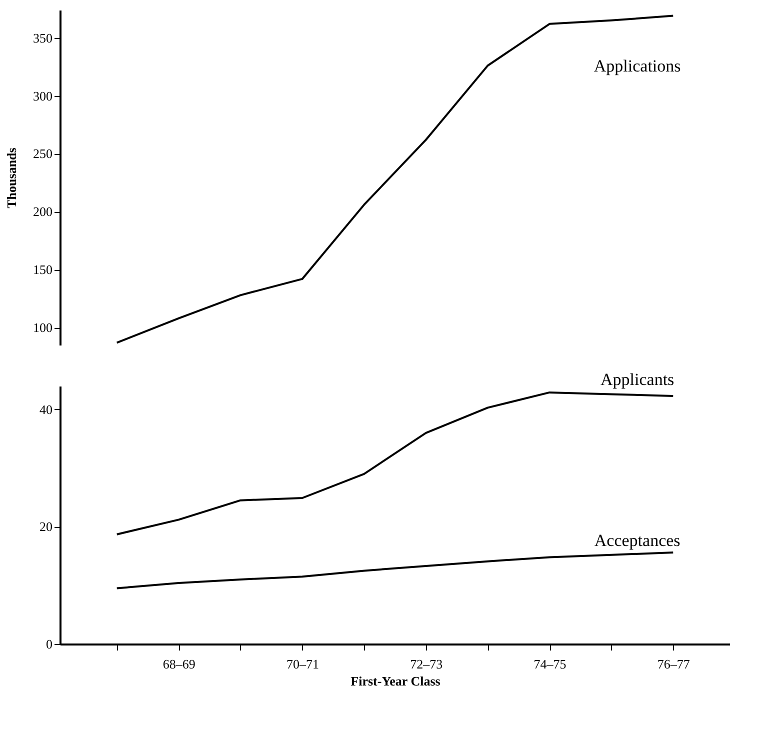  Describe the element at coordinates (637, 66) in the screenshot. I see `text: Applications` at that location.